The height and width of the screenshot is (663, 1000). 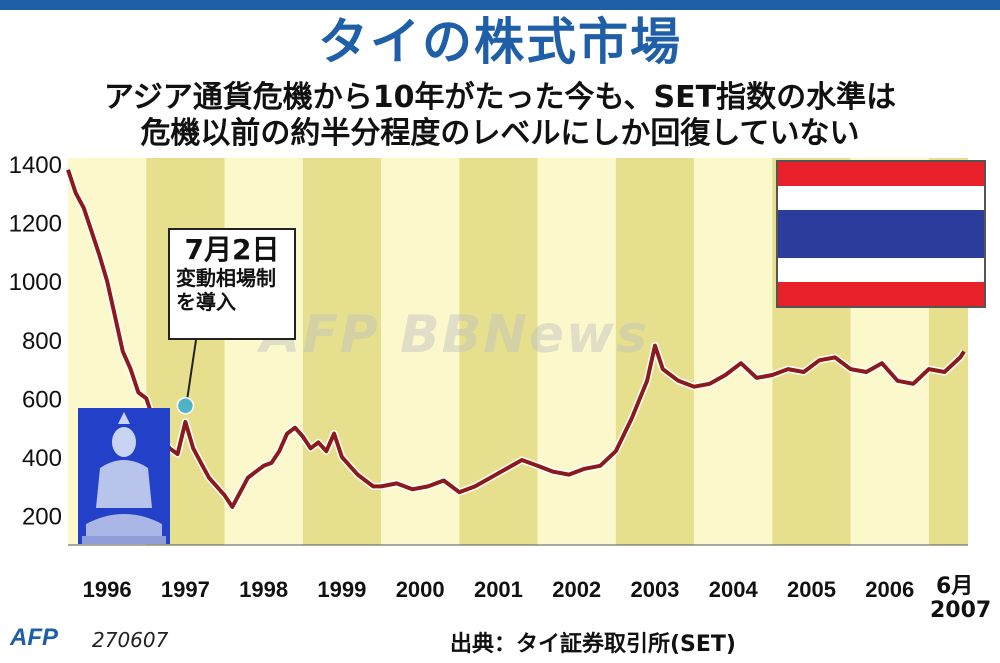 What do you see at coordinates (811, 589) in the screenshot?
I see `x-tick-label: 2005` at bounding box center [811, 589].